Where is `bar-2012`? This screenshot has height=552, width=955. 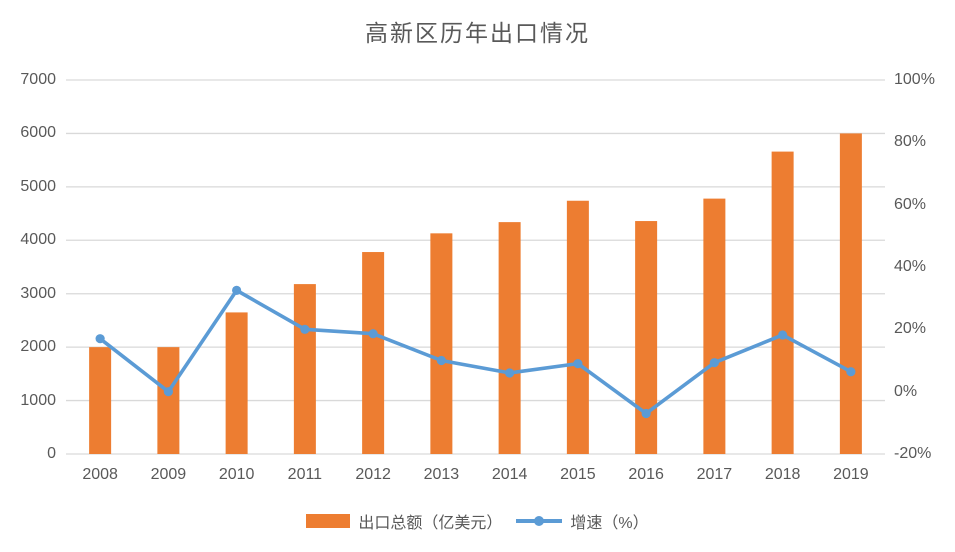
bar-2012 is located at coordinates (373, 353).